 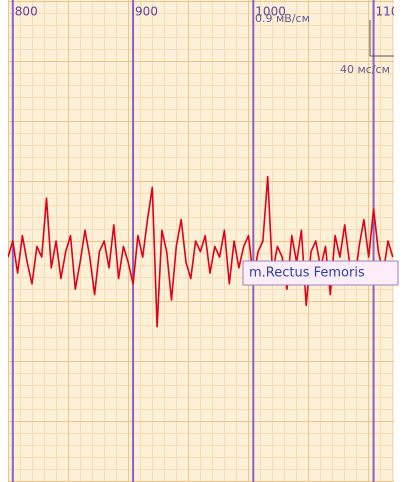 I want to click on scale-annotation: 0.9 мВ/см, so click(x=282, y=18).